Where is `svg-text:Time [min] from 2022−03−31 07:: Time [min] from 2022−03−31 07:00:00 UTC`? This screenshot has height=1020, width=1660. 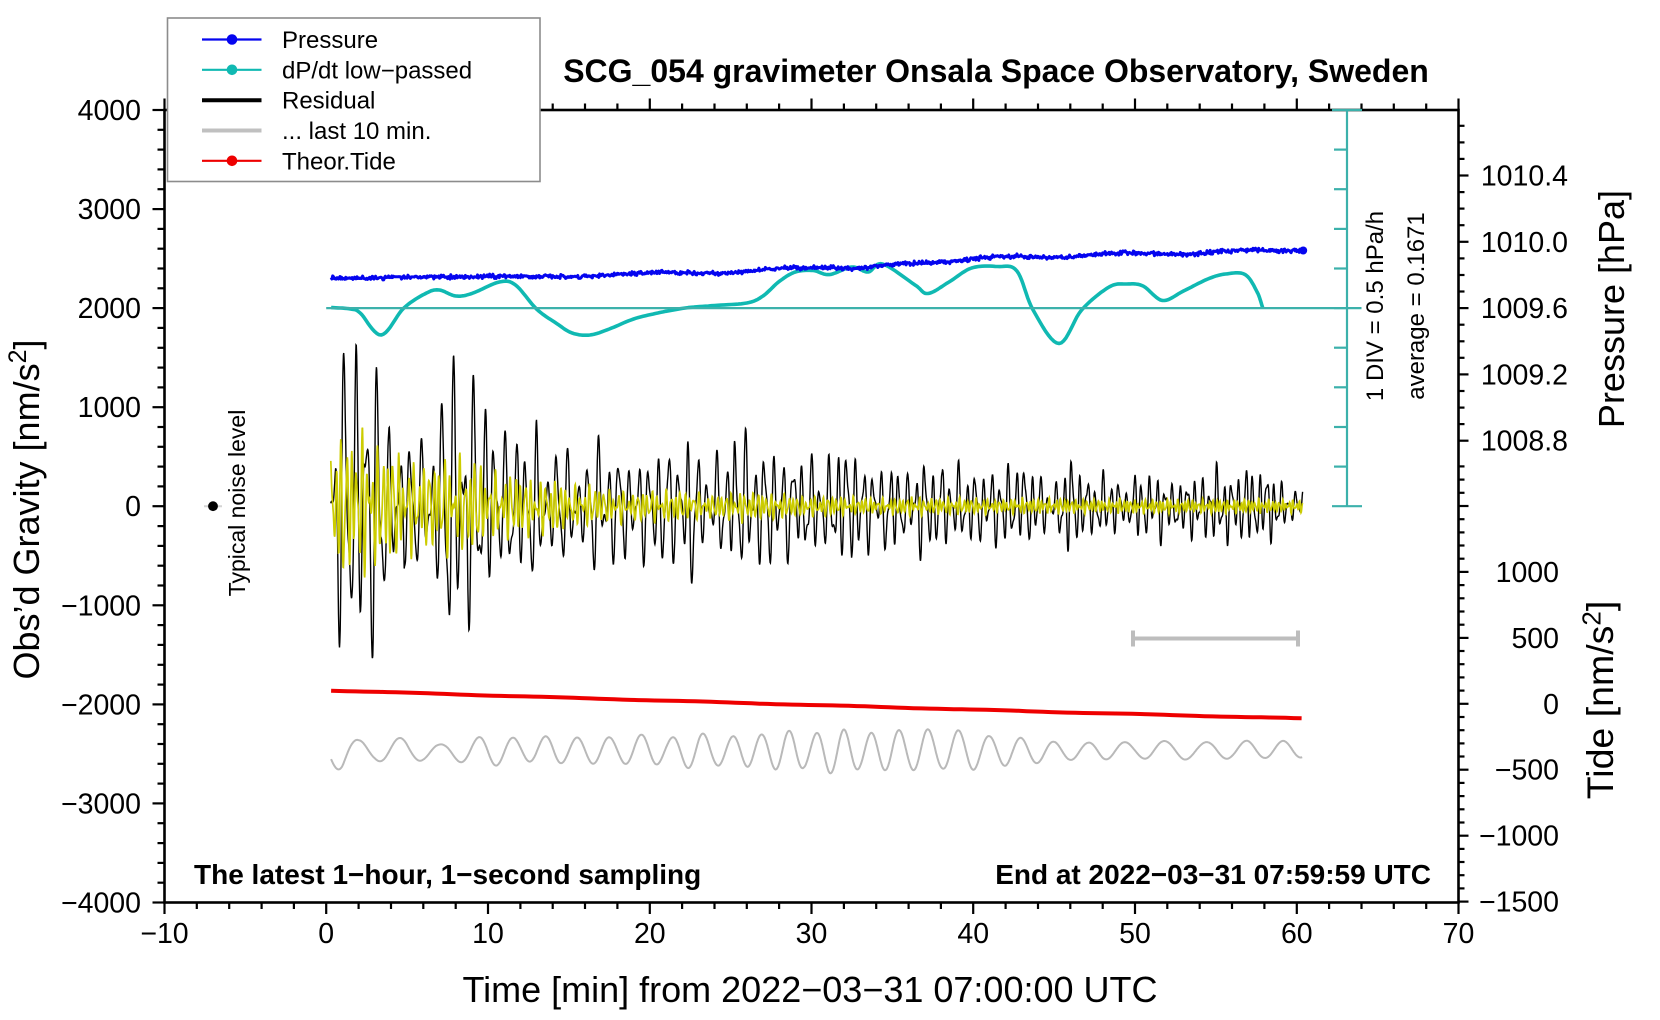
svg-text:Time [min] from 2022−03−31 07:: Time [min] from 2022−03−31 07:00:00 UTC is located at coordinates (809, 989).